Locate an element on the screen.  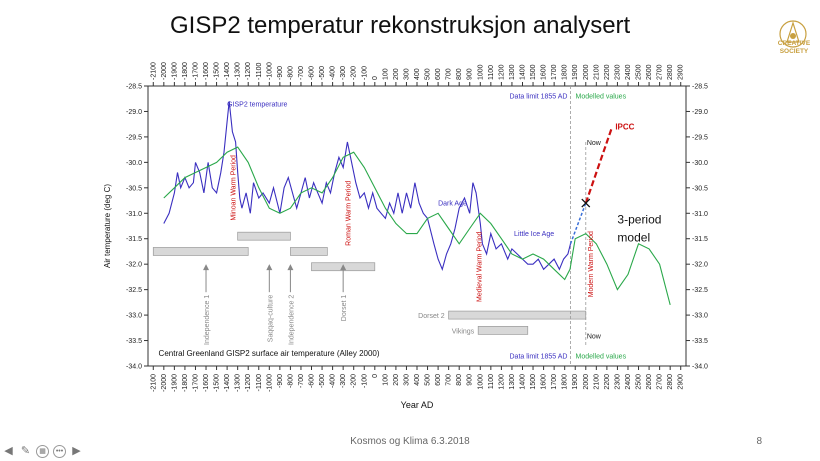
culture-label-vikings: Vikings is located at coordinates (463, 331).